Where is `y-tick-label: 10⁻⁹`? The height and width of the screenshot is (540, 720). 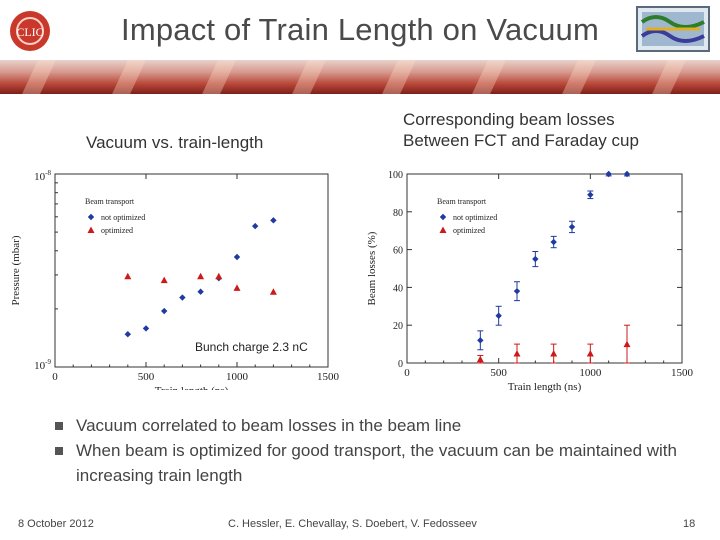 y-tick-label: 10⁻⁹ is located at coordinates (42, 365).